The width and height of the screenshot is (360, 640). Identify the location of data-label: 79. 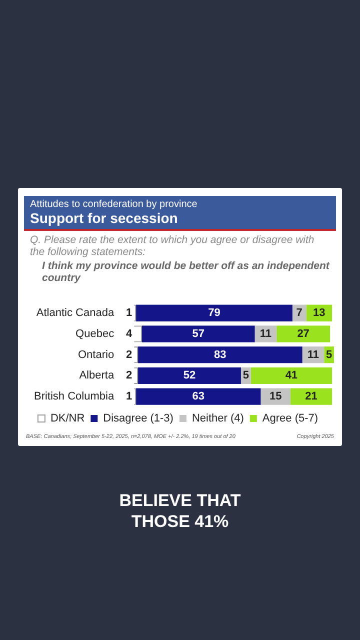
(214, 313).